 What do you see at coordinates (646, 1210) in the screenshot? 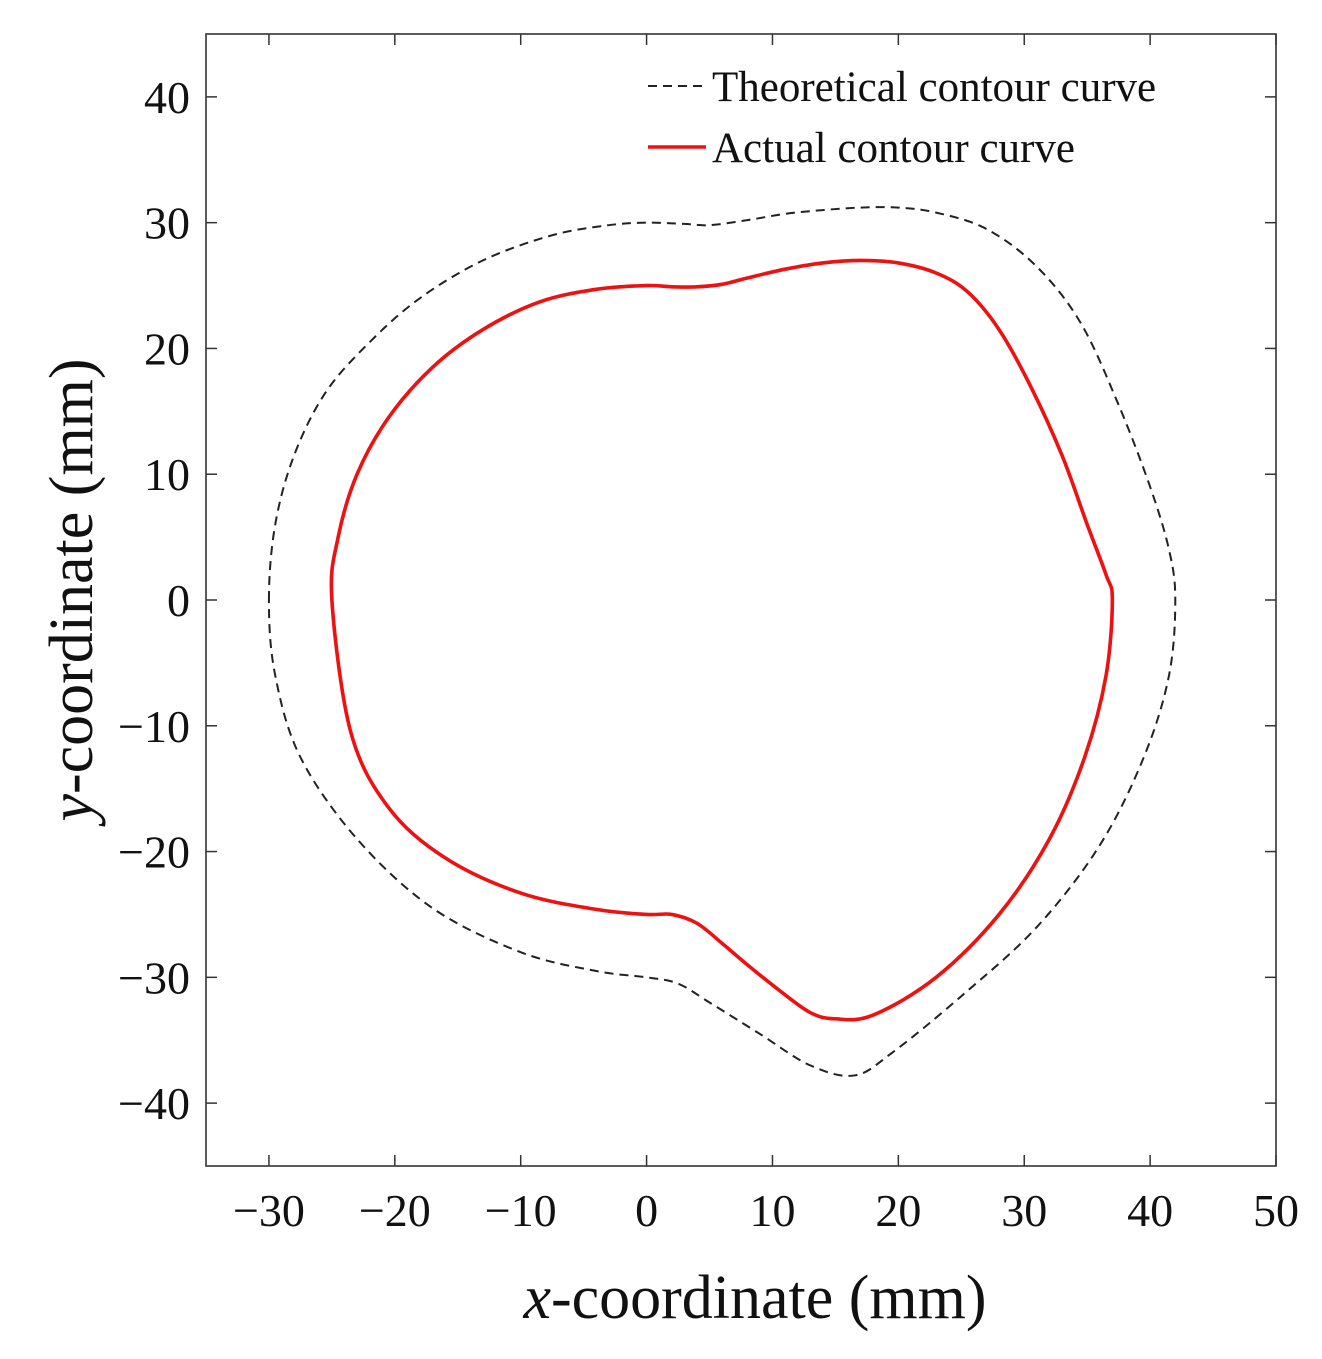
I see `x-tick-label: 0` at bounding box center [646, 1210].